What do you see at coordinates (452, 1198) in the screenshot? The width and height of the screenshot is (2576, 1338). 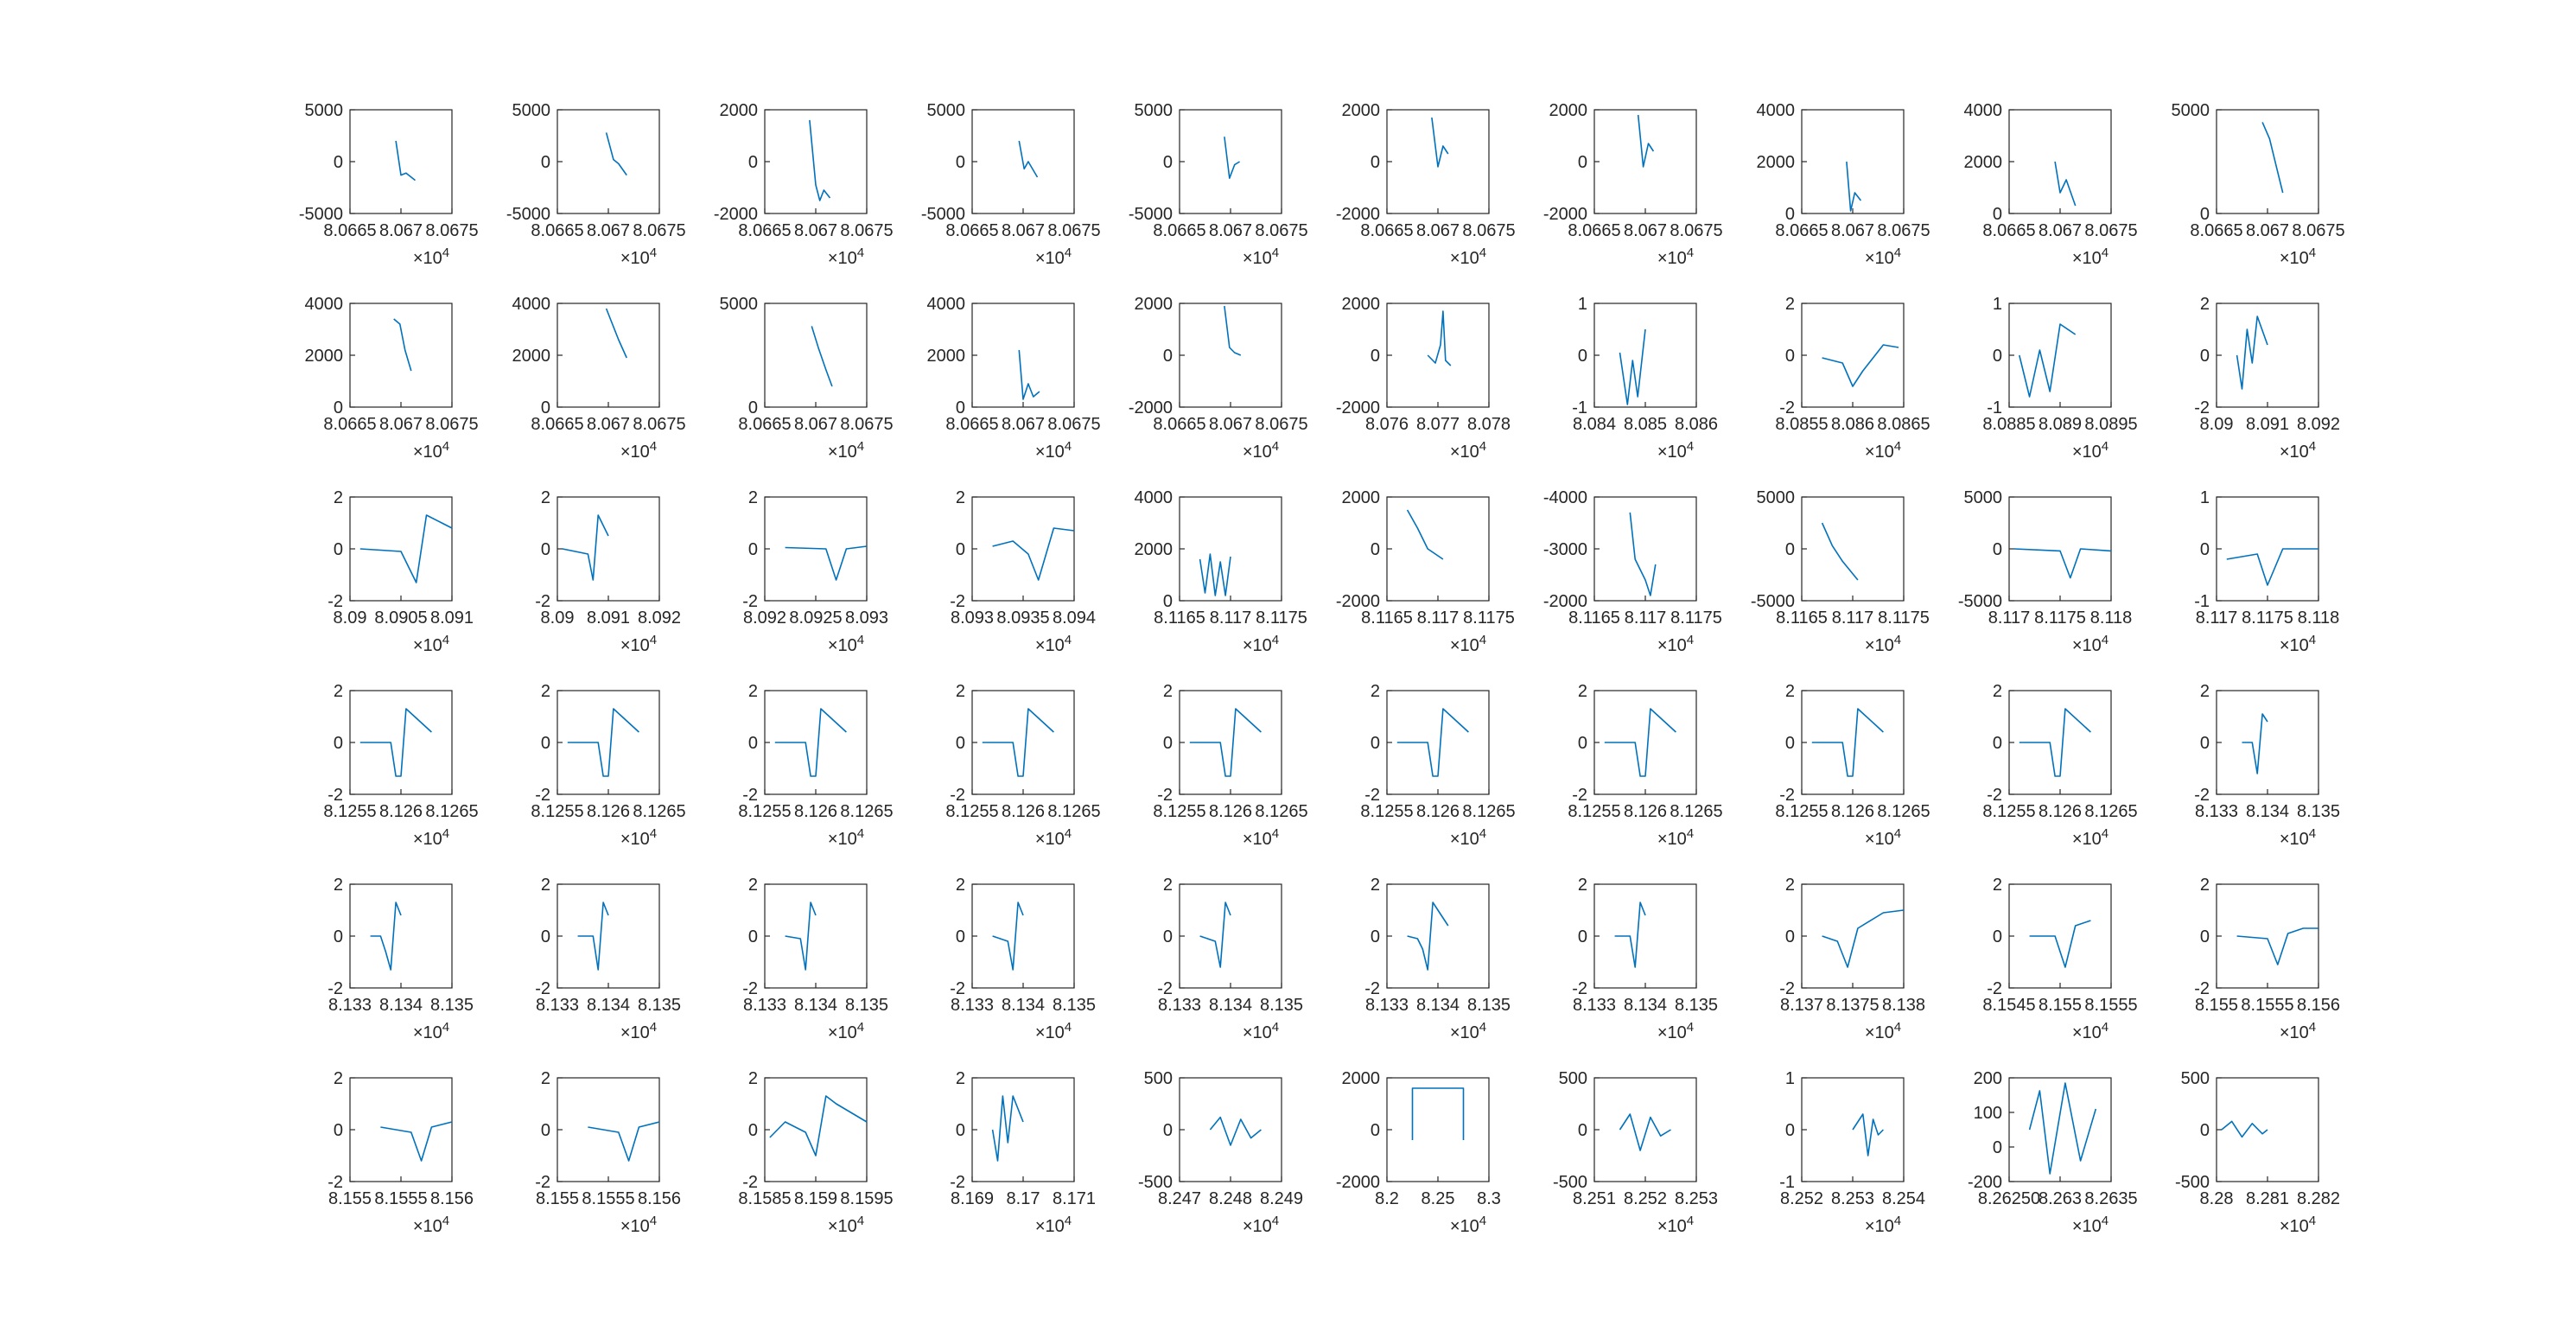 I see `x-tick-label: 8.156` at bounding box center [452, 1198].